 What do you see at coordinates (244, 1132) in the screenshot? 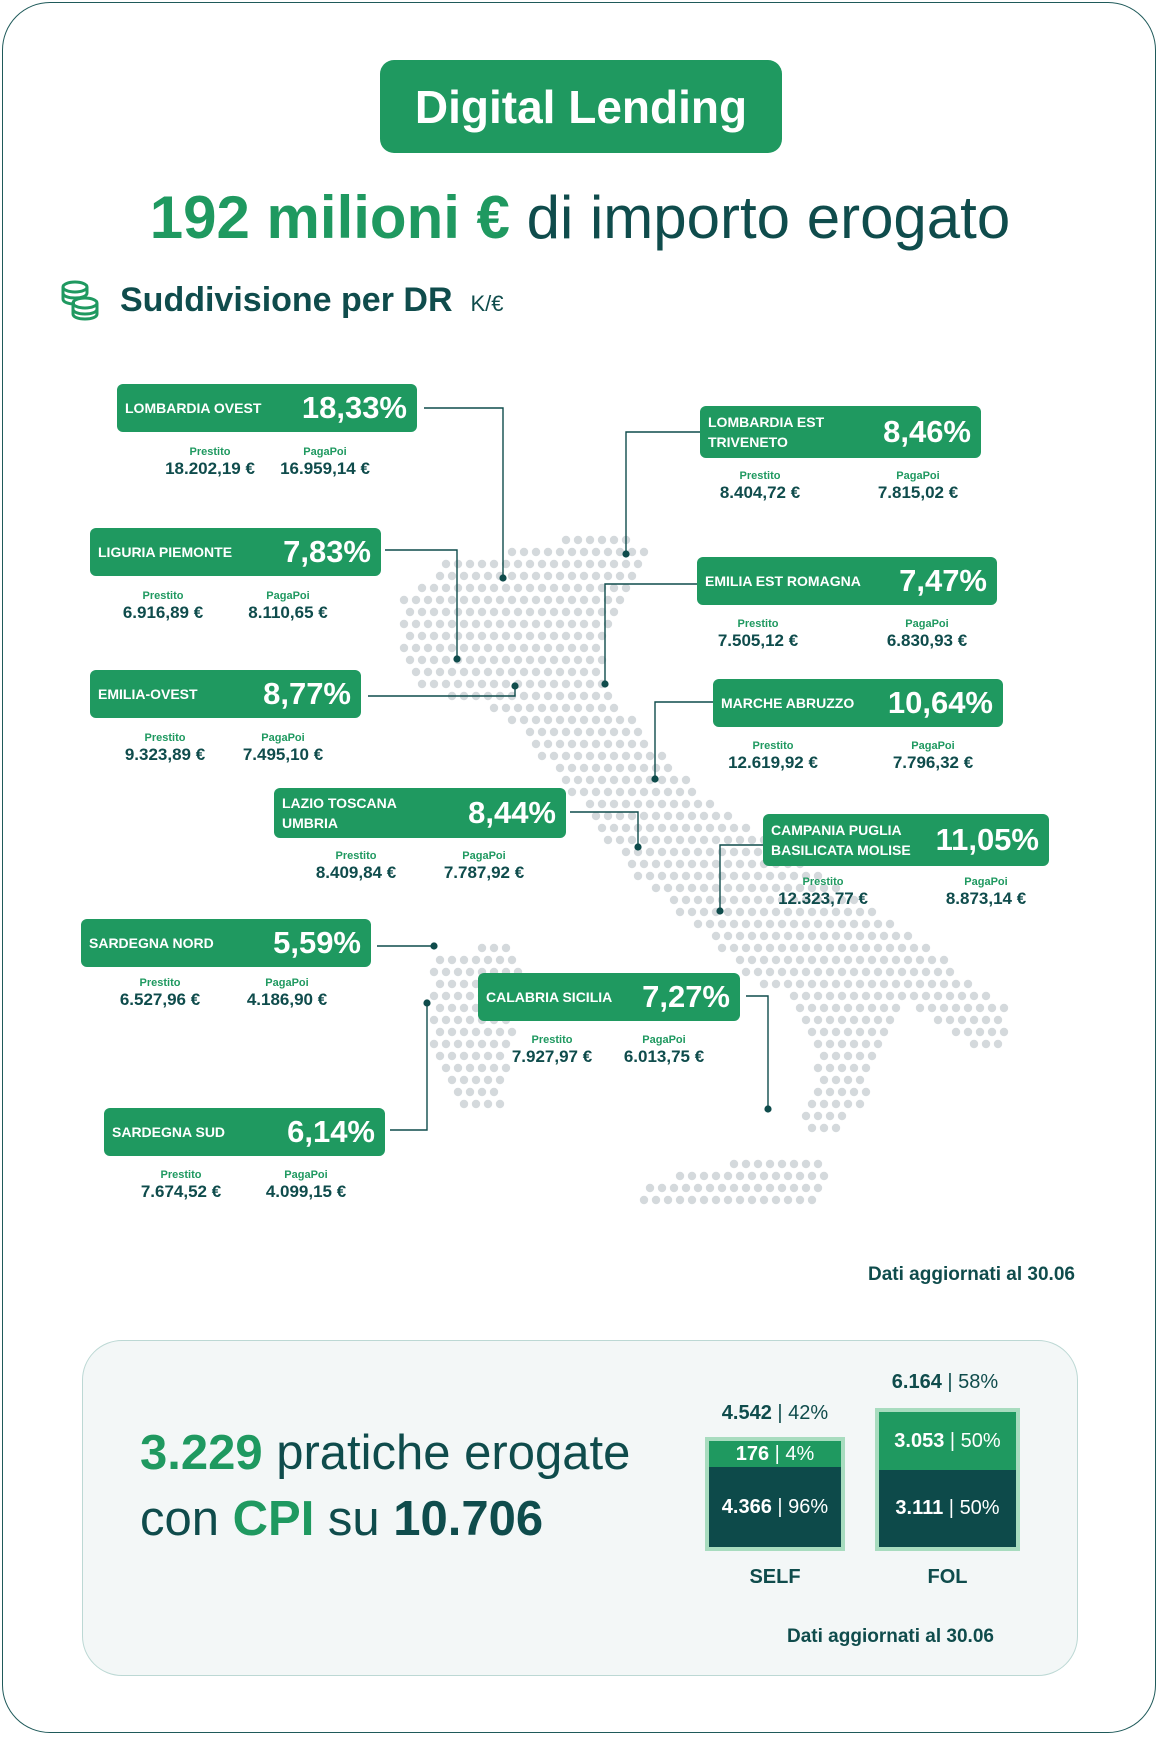
I see `region-box: SARDEGNA SUD 6,14%` at bounding box center [244, 1132].